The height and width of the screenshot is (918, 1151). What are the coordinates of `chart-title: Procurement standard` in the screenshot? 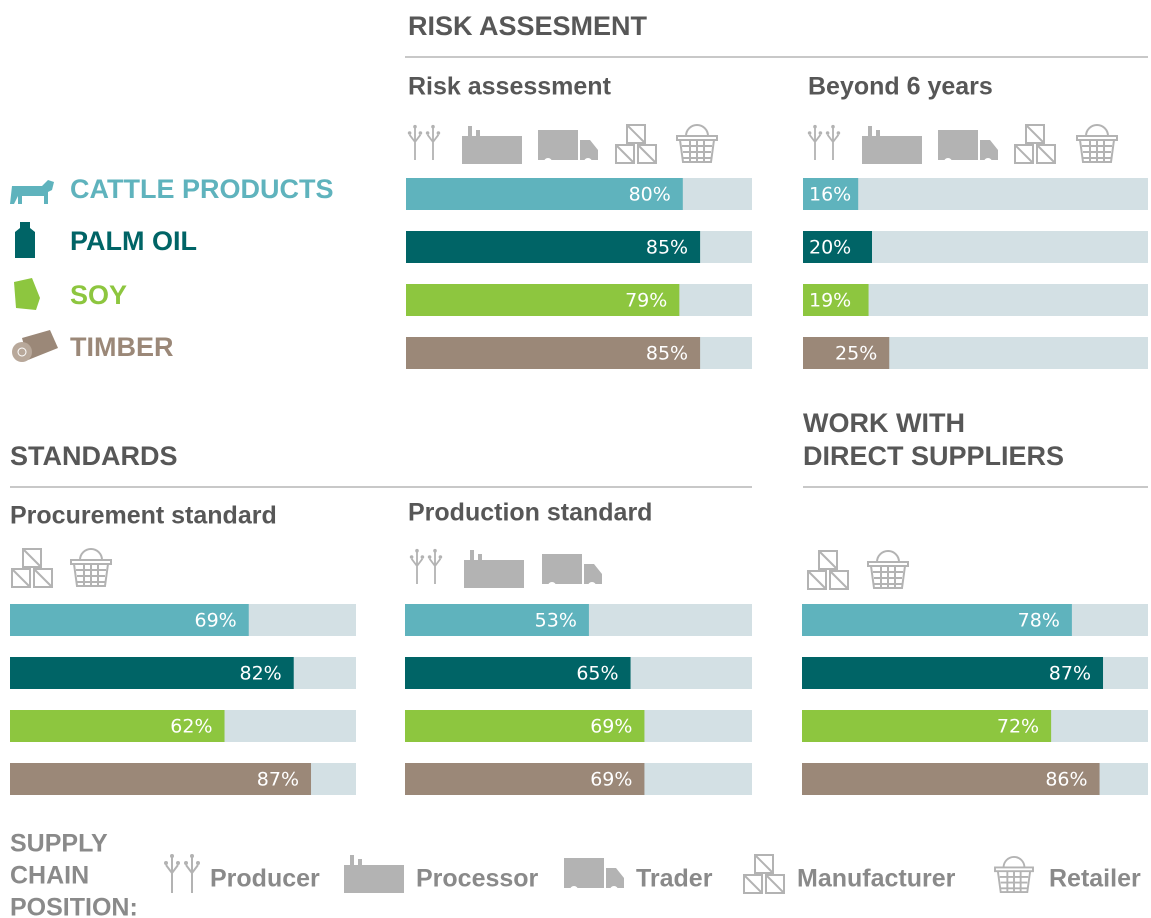 It's located at (143, 516).